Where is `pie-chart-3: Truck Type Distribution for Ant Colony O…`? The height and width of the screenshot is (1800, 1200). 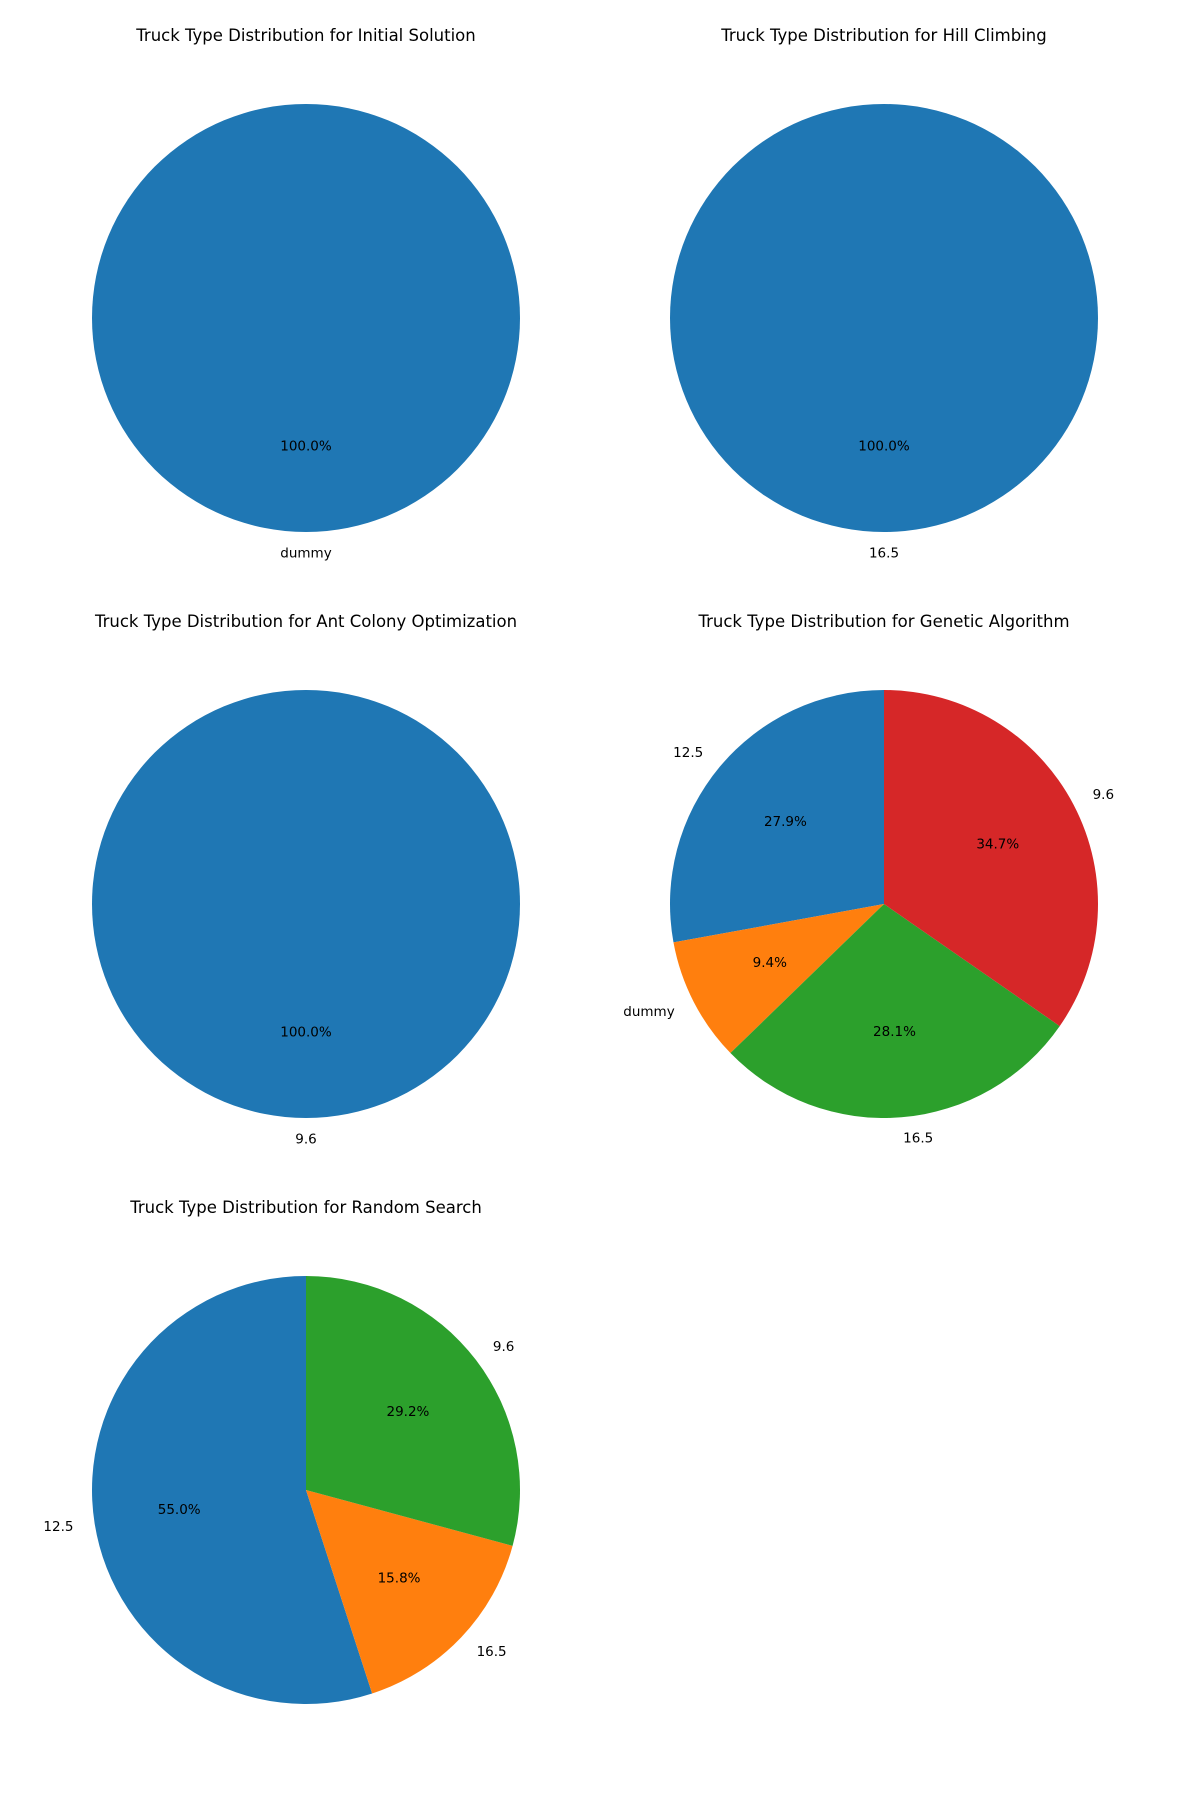
pie-chart-3: Truck Type Distribution for Ant Colony O… is located at coordinates (306, 865).